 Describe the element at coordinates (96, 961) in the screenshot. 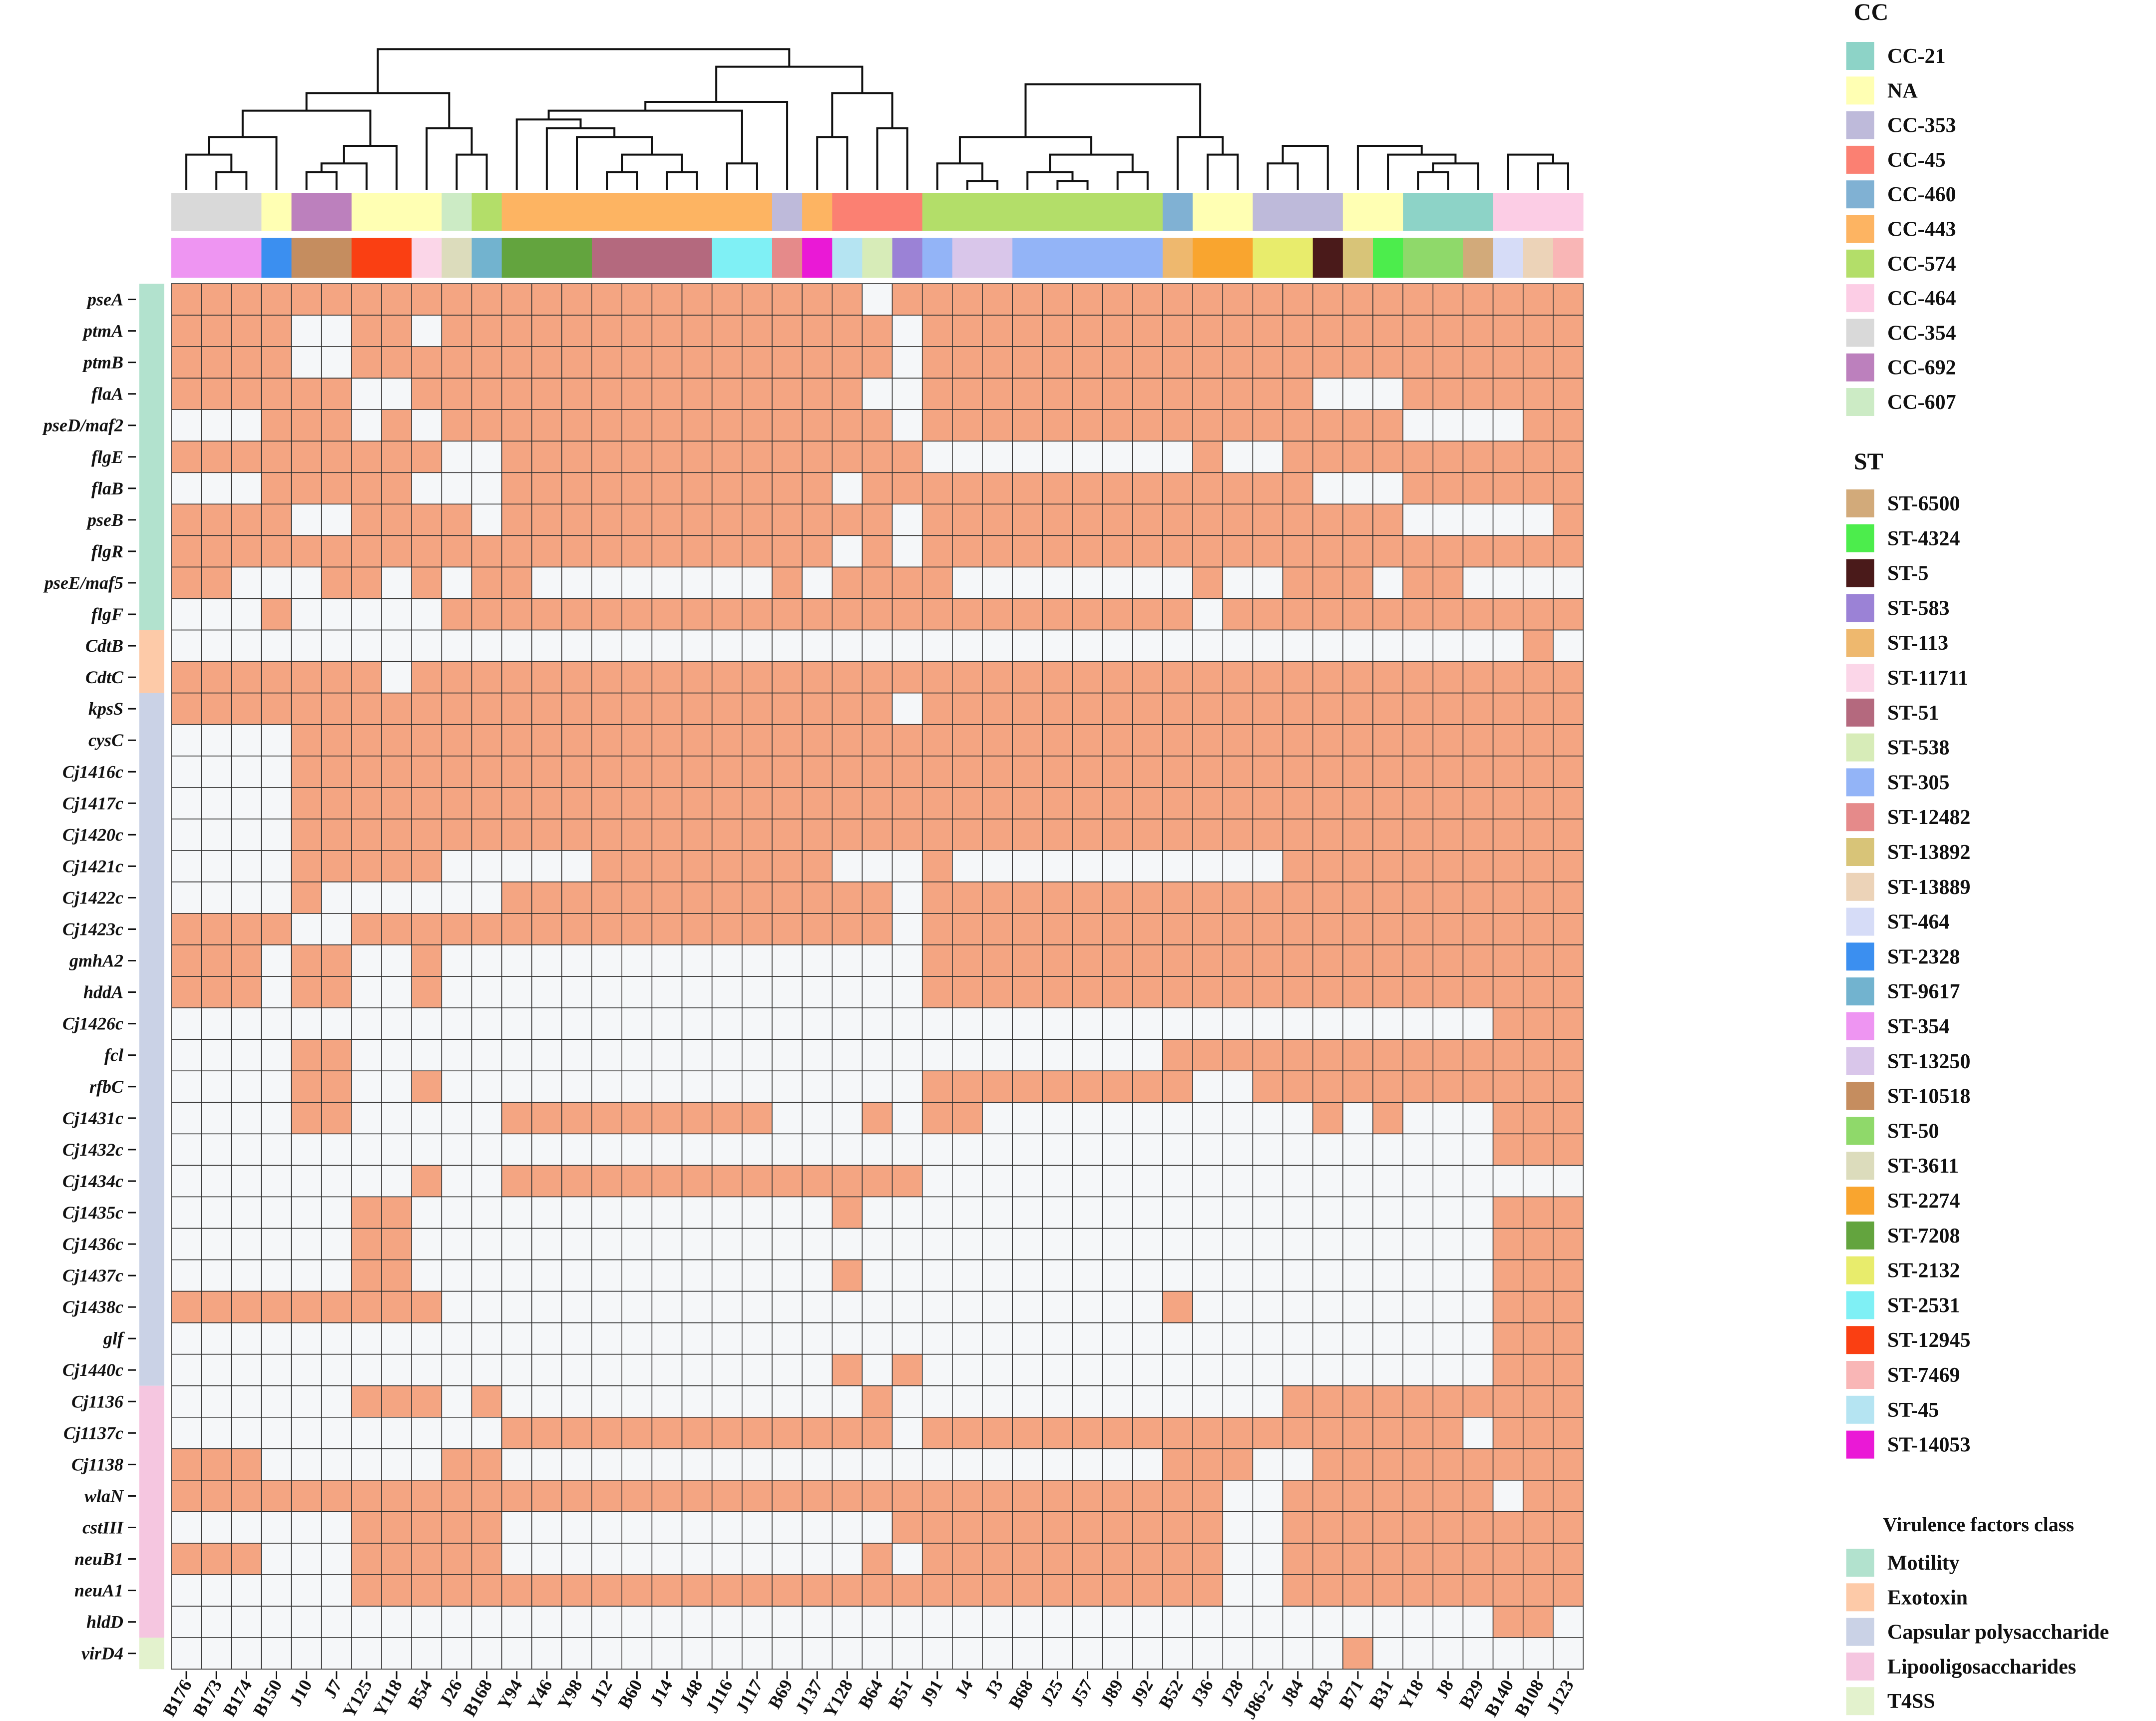

I see `gene-label: gmhA2` at that location.